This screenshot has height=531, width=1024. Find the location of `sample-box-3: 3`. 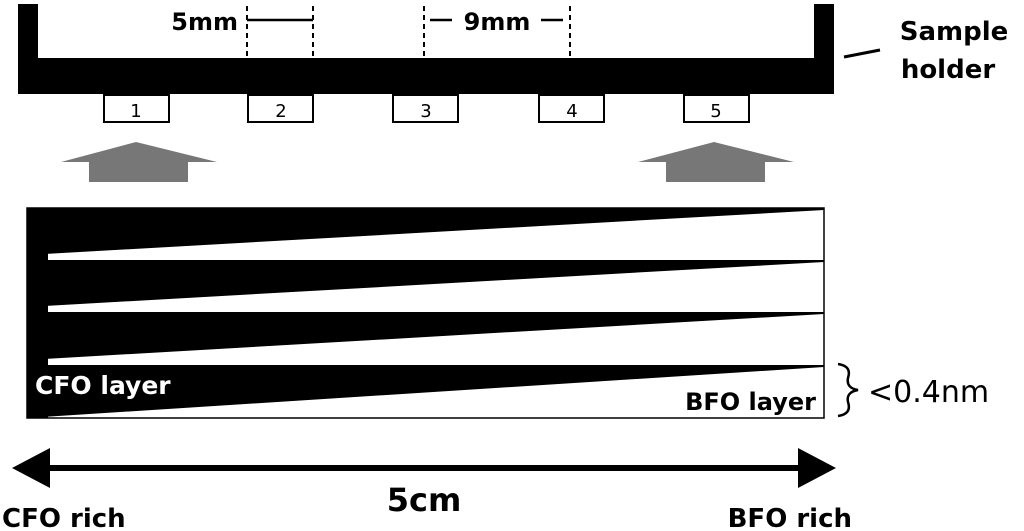

sample-box-3: 3 is located at coordinates (425, 108).